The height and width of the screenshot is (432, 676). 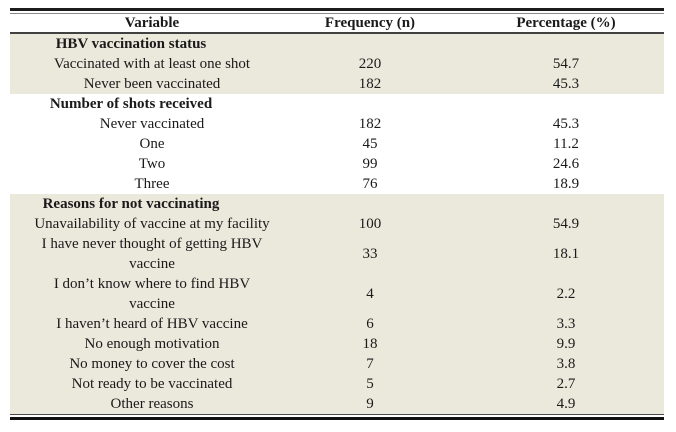 What do you see at coordinates (152, 144) in the screenshot?
I see `variable-cell: One` at bounding box center [152, 144].